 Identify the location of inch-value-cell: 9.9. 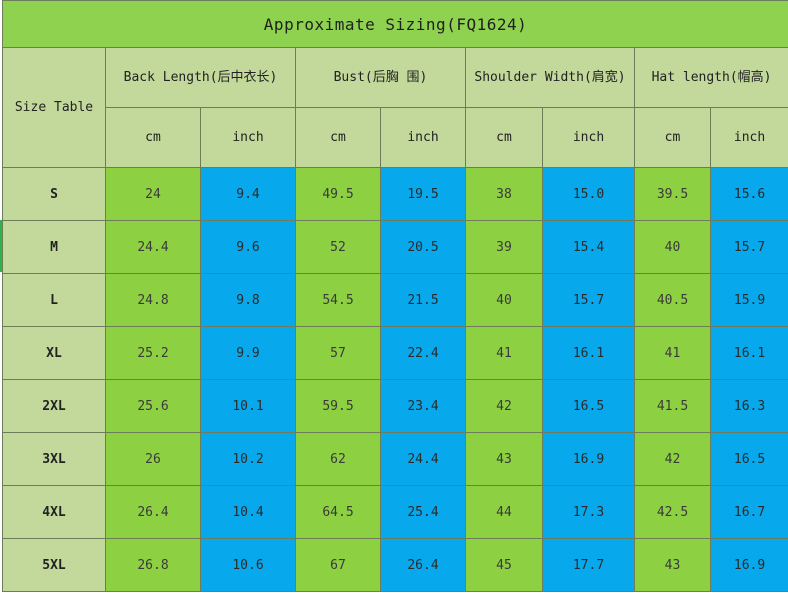
(248, 353).